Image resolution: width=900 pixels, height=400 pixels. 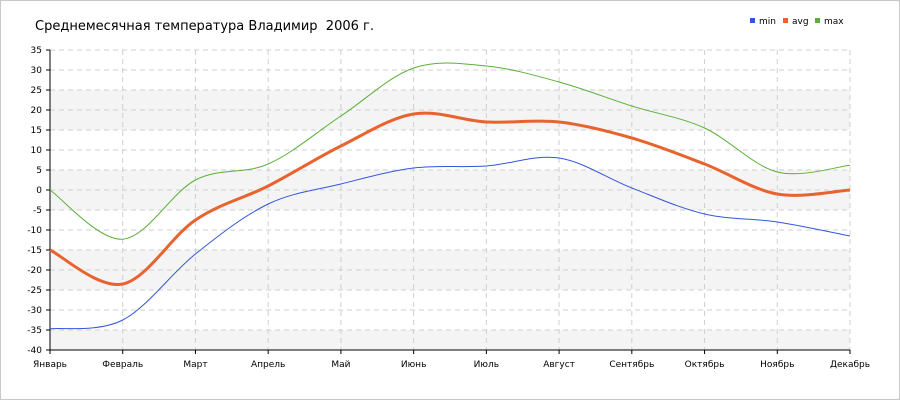 What do you see at coordinates (268, 365) in the screenshot?
I see `x-tick-label: Апрель` at bounding box center [268, 365].